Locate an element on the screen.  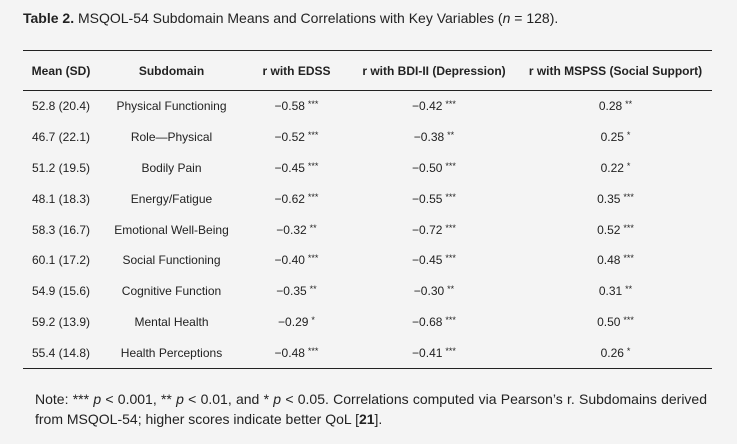
cell-r-edss-value: −0.32 is located at coordinates (291, 229).